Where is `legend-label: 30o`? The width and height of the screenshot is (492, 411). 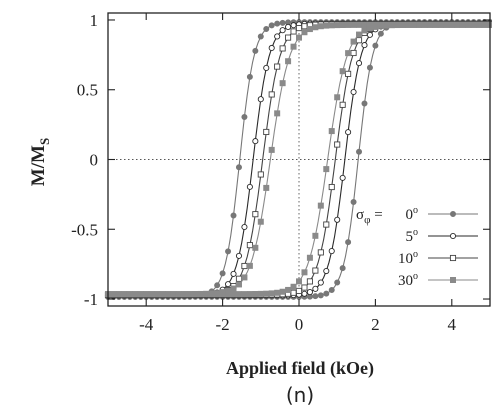 legend-label: 30o is located at coordinates (408, 280).